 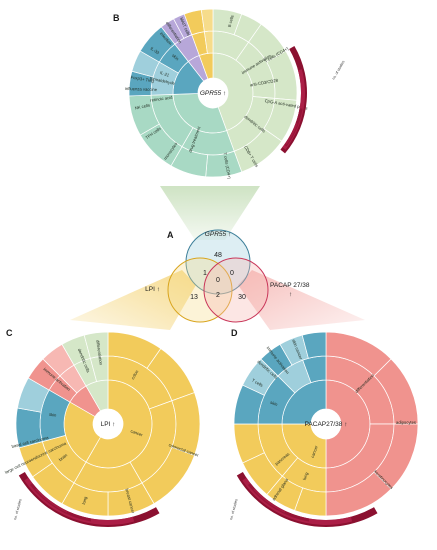 What do you see at coordinates (130, 501) in the screenshot?
I see `sunburst-c-label: breast cancer` at bounding box center [130, 501].